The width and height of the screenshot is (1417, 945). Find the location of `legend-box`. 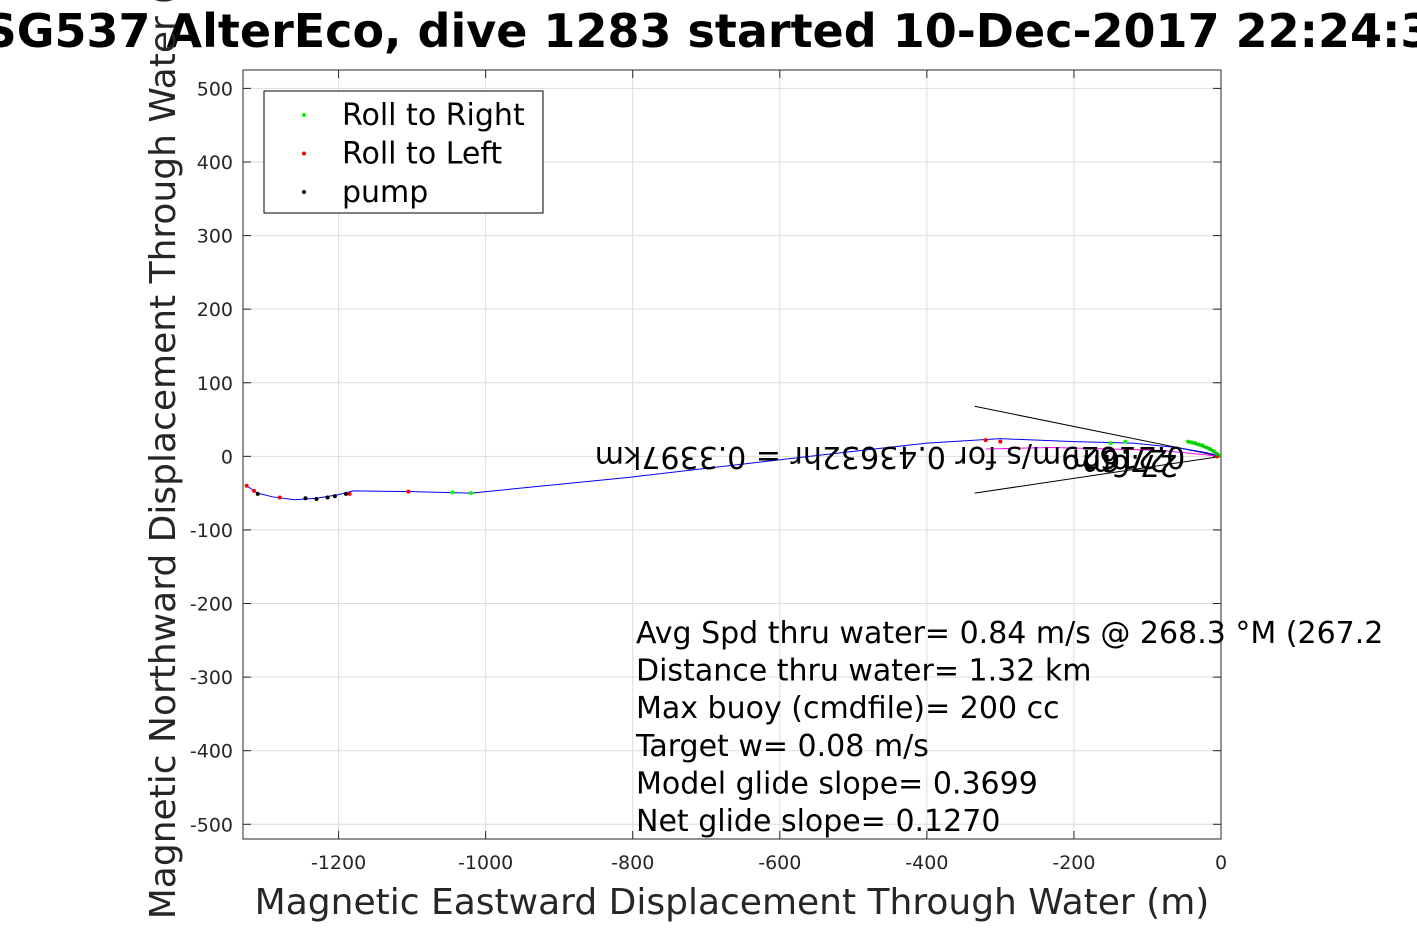

legend-box is located at coordinates (403, 152).